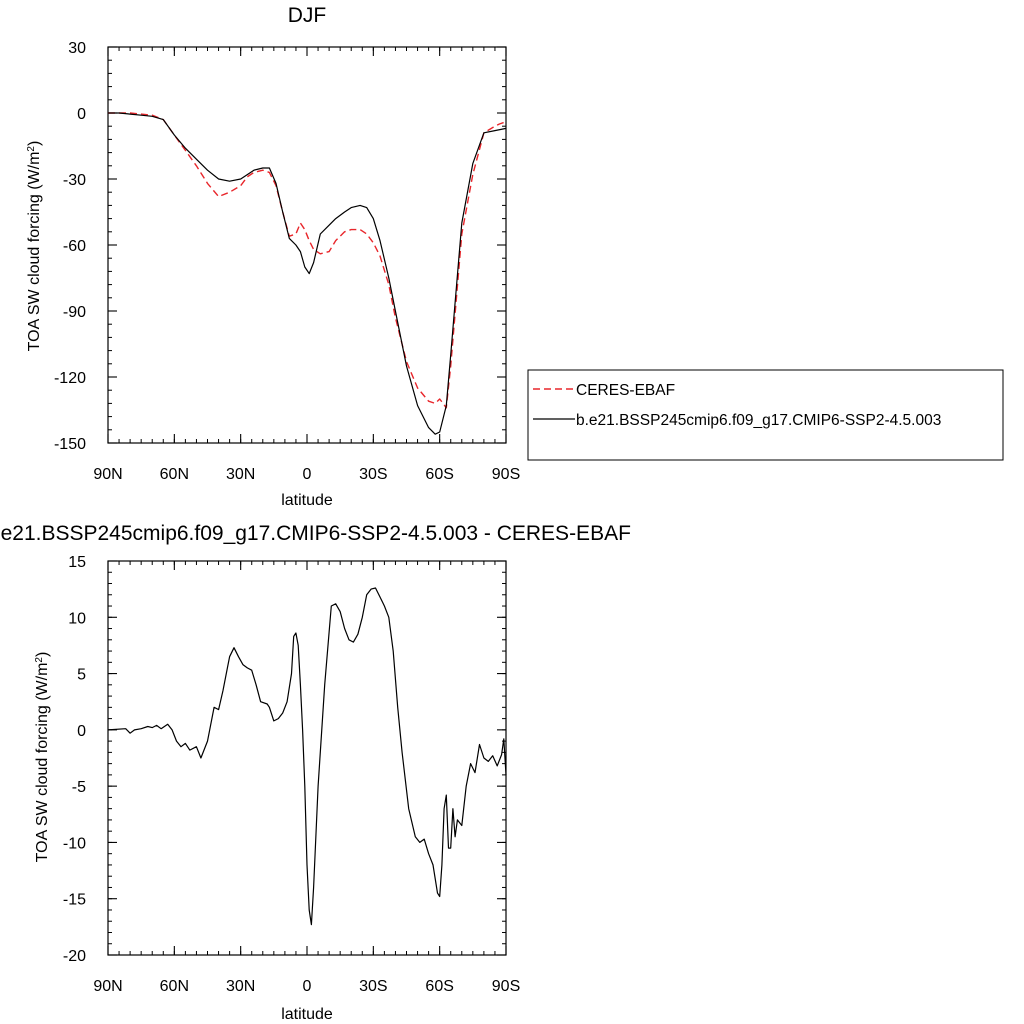 Image resolution: width=1024 pixels, height=1024 pixels. Describe the element at coordinates (373, 986) in the screenshot. I see `bottom-x-tick-label: 30S` at that location.